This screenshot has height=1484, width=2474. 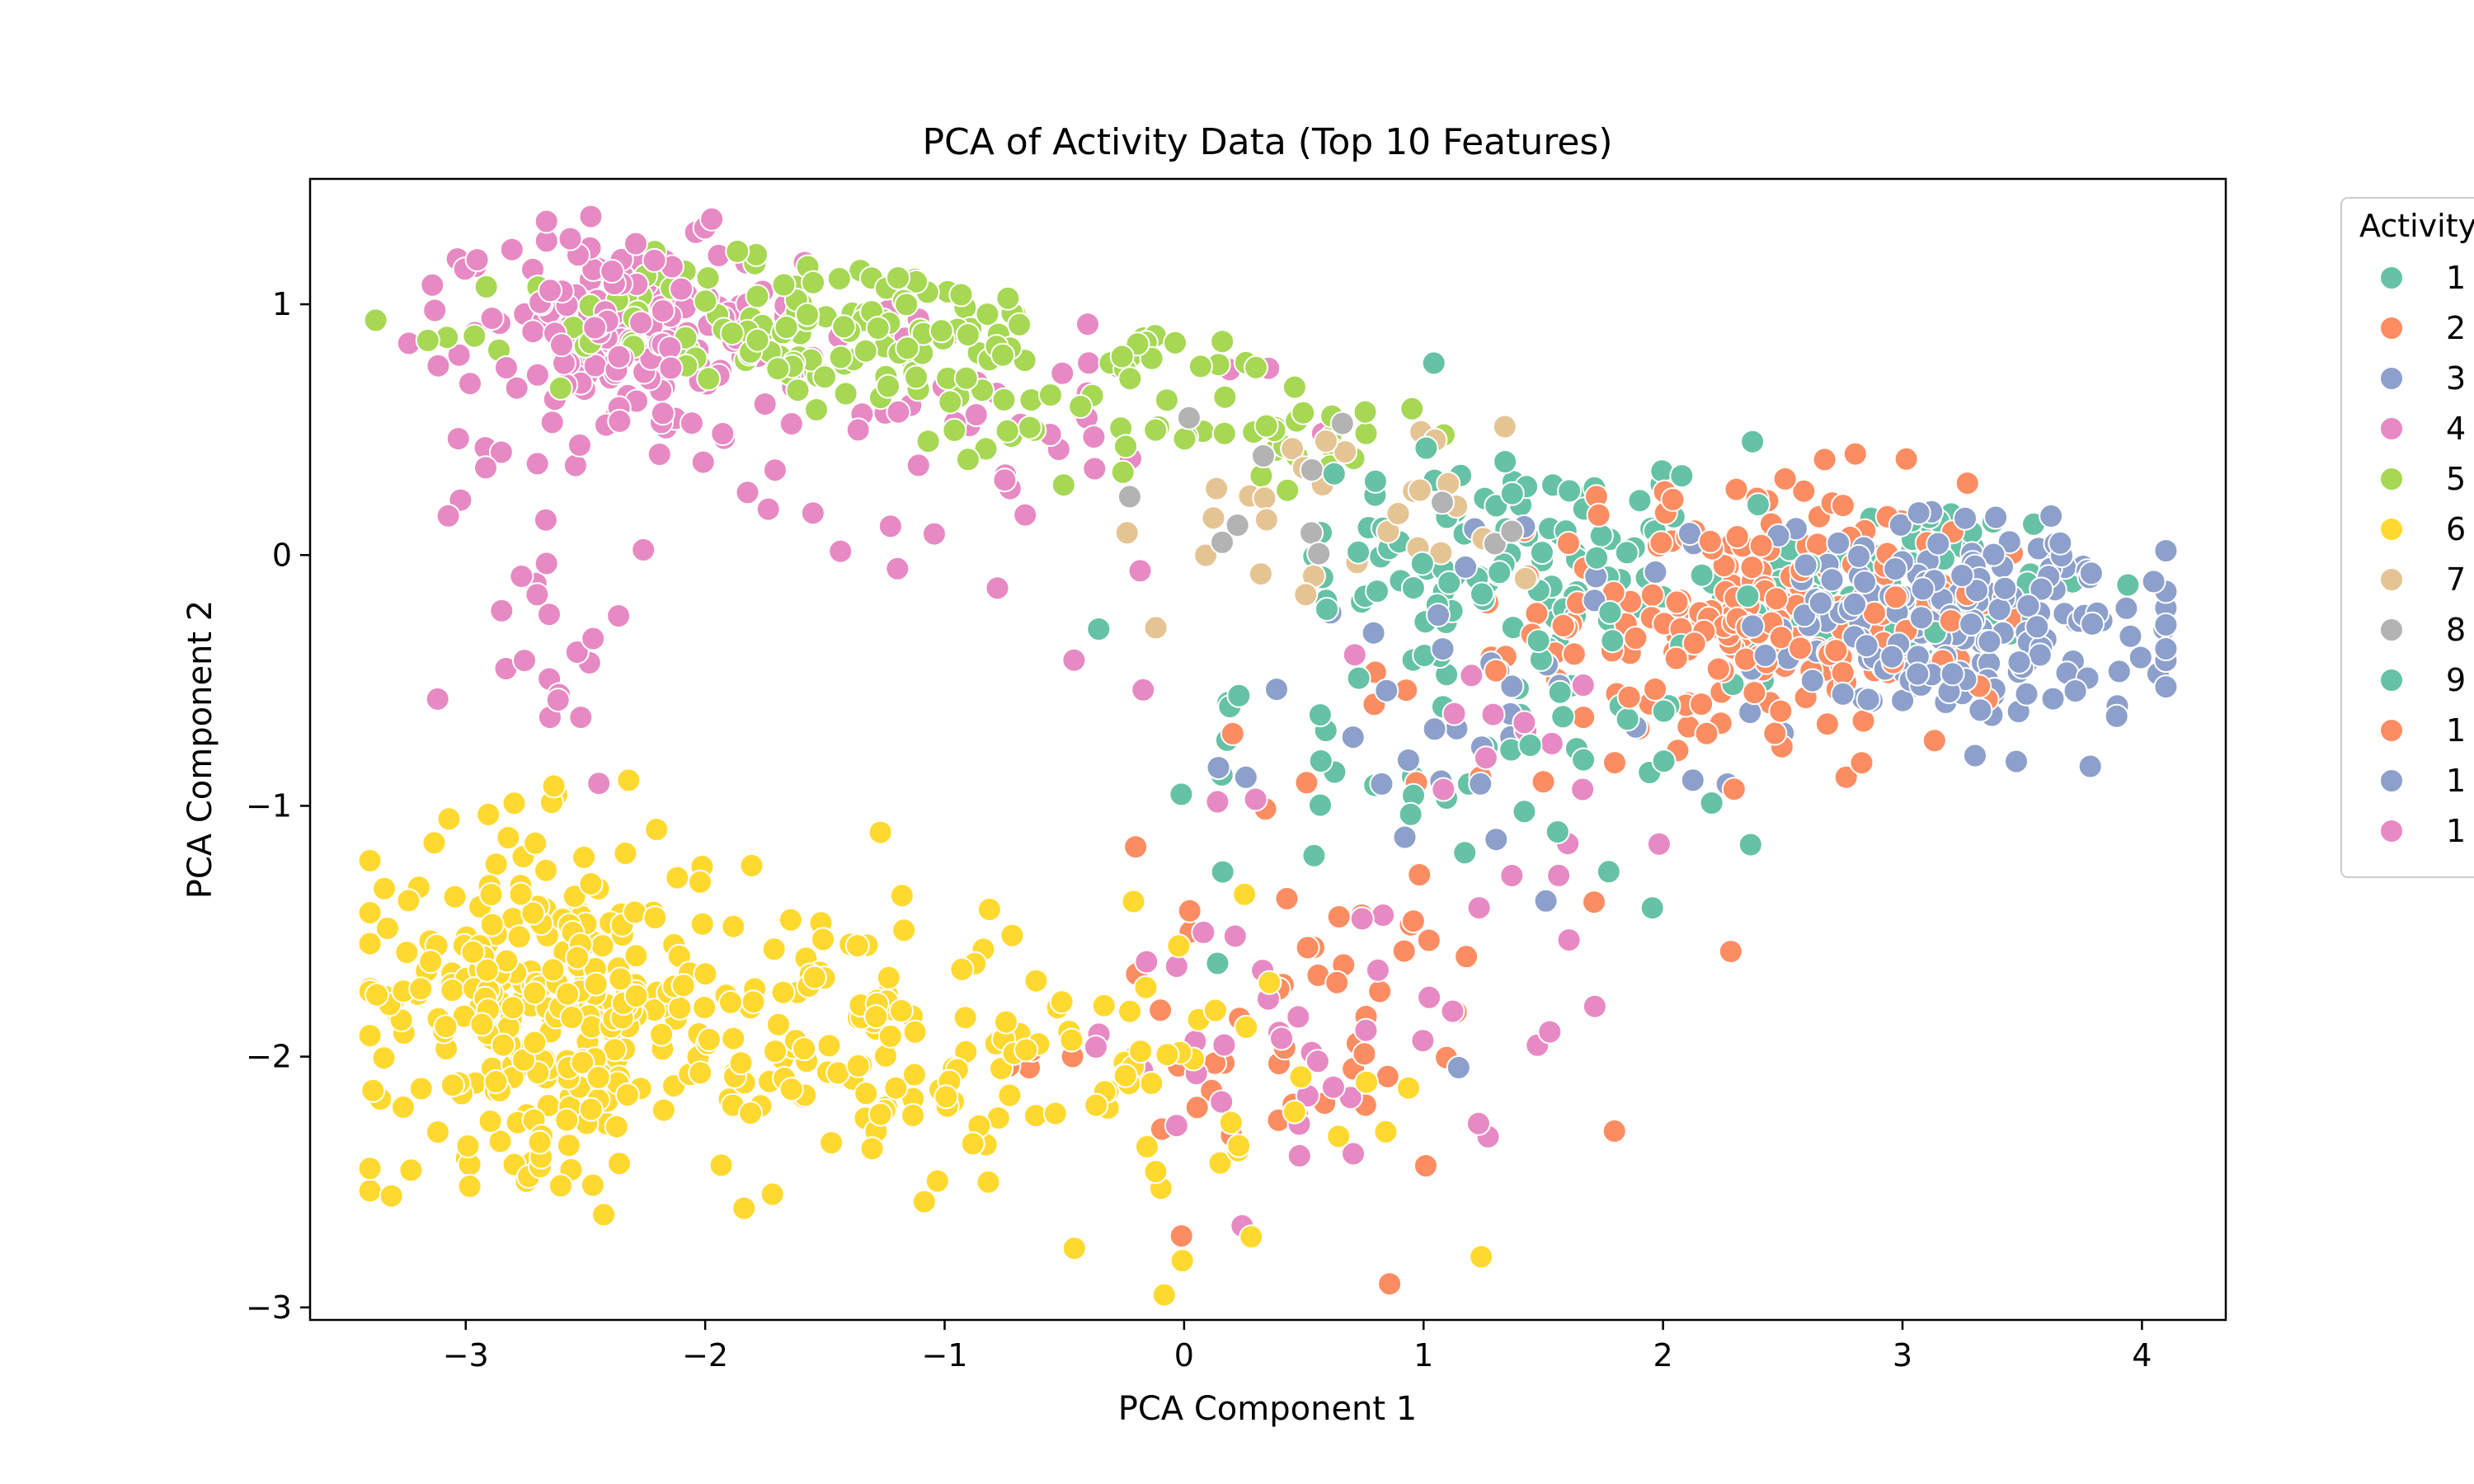 I want to click on x-tick-label: 2, so click(x=1663, y=1355).